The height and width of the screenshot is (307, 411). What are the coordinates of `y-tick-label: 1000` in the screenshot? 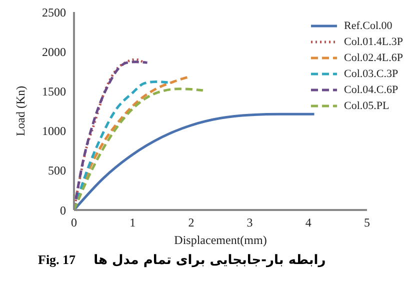 It's located at (54, 131).